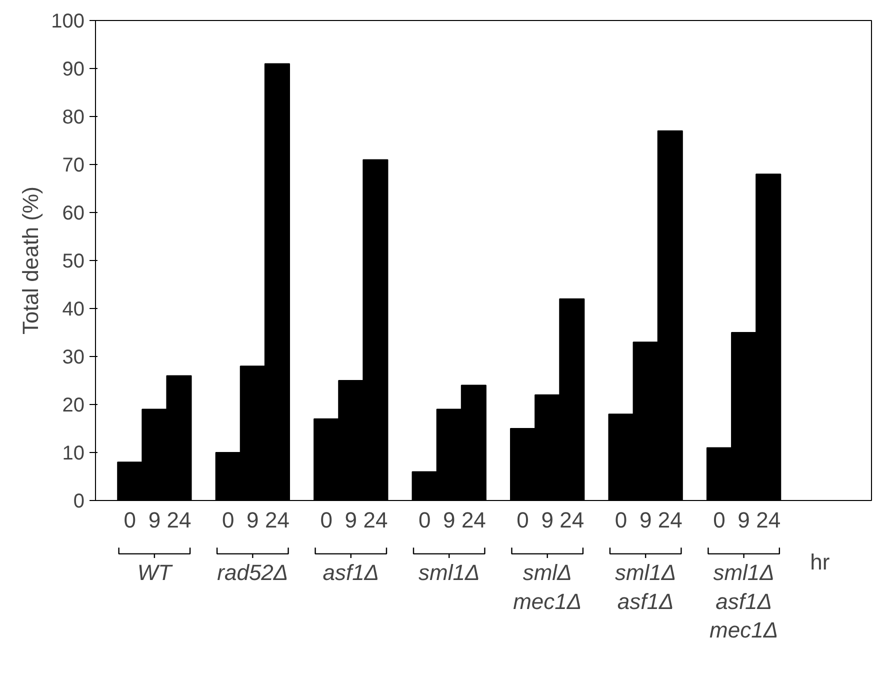 The width and height of the screenshot is (886, 676). What do you see at coordinates (73, 213) in the screenshot?
I see `y-tick-label: 60` at bounding box center [73, 213].